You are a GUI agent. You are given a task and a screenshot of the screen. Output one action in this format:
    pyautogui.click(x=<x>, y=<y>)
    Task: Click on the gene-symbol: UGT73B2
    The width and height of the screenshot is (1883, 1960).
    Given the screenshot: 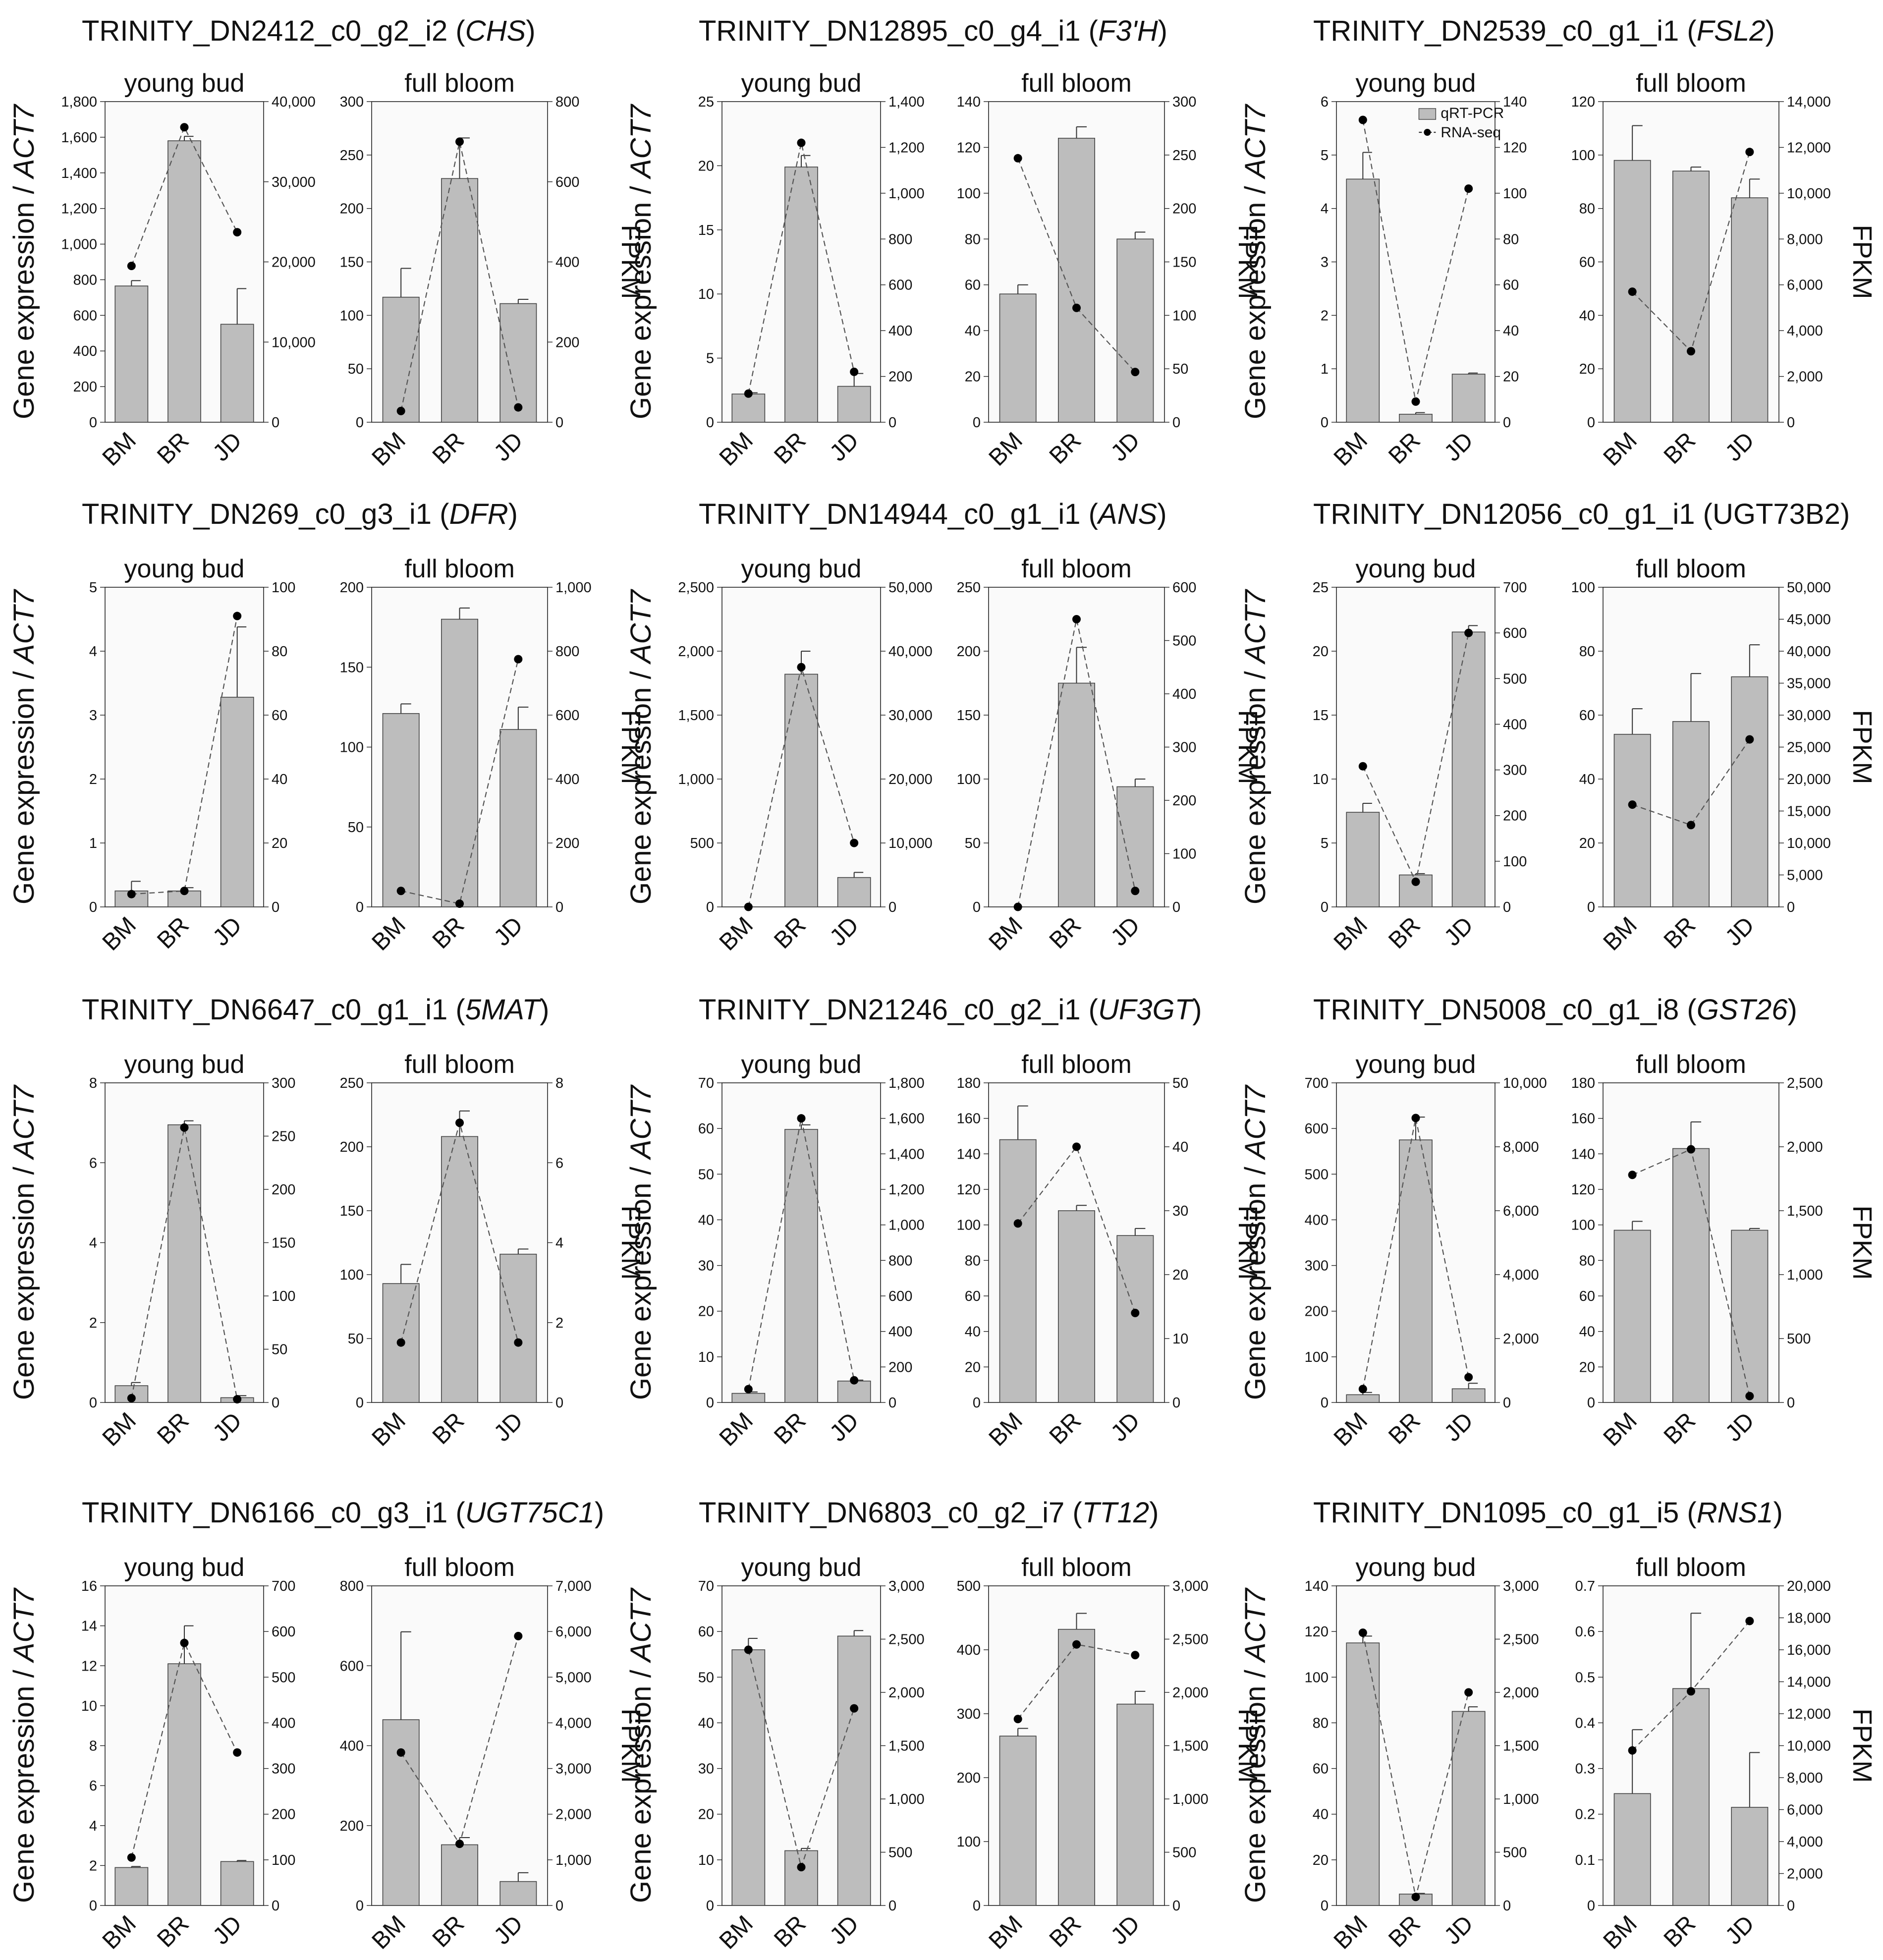 What is the action you would take?
    pyautogui.click(x=1776, y=514)
    